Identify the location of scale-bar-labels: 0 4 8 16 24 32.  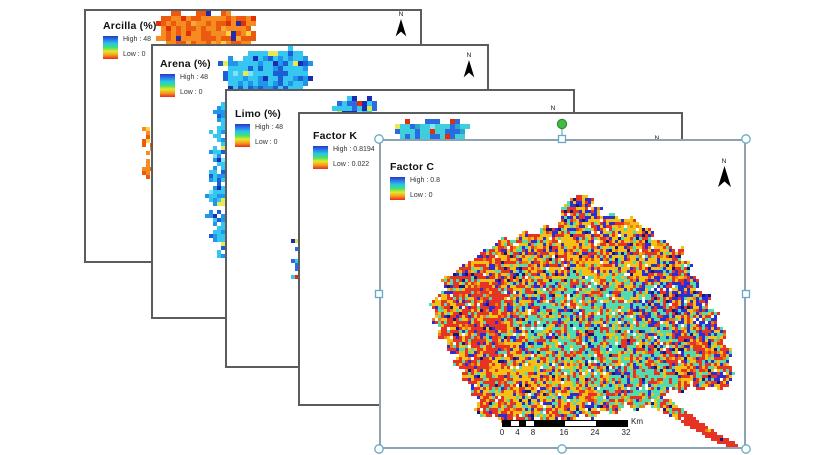
(565, 432).